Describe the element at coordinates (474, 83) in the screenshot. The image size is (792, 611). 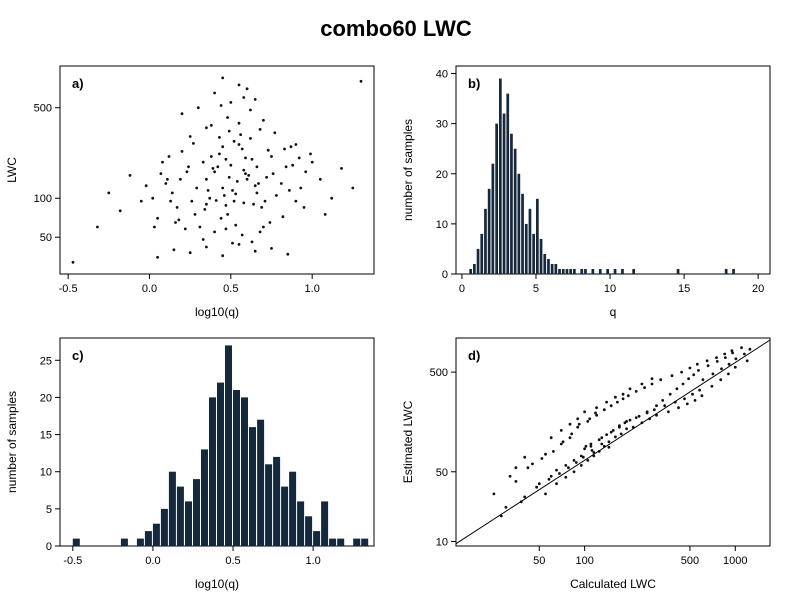
I see `svg-text: b)` at that location.